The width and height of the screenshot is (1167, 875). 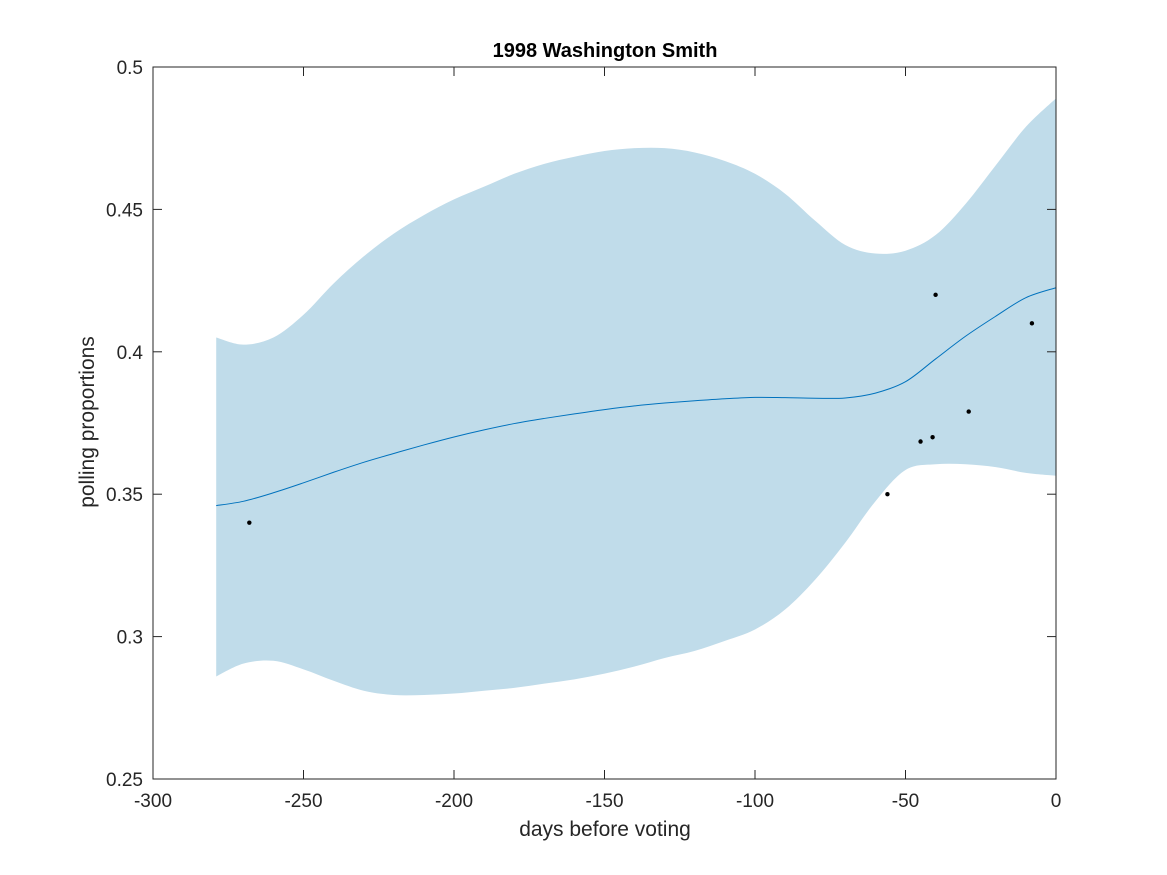 What do you see at coordinates (87, 422) in the screenshot?
I see `y-axis-label: polling proportions` at bounding box center [87, 422].